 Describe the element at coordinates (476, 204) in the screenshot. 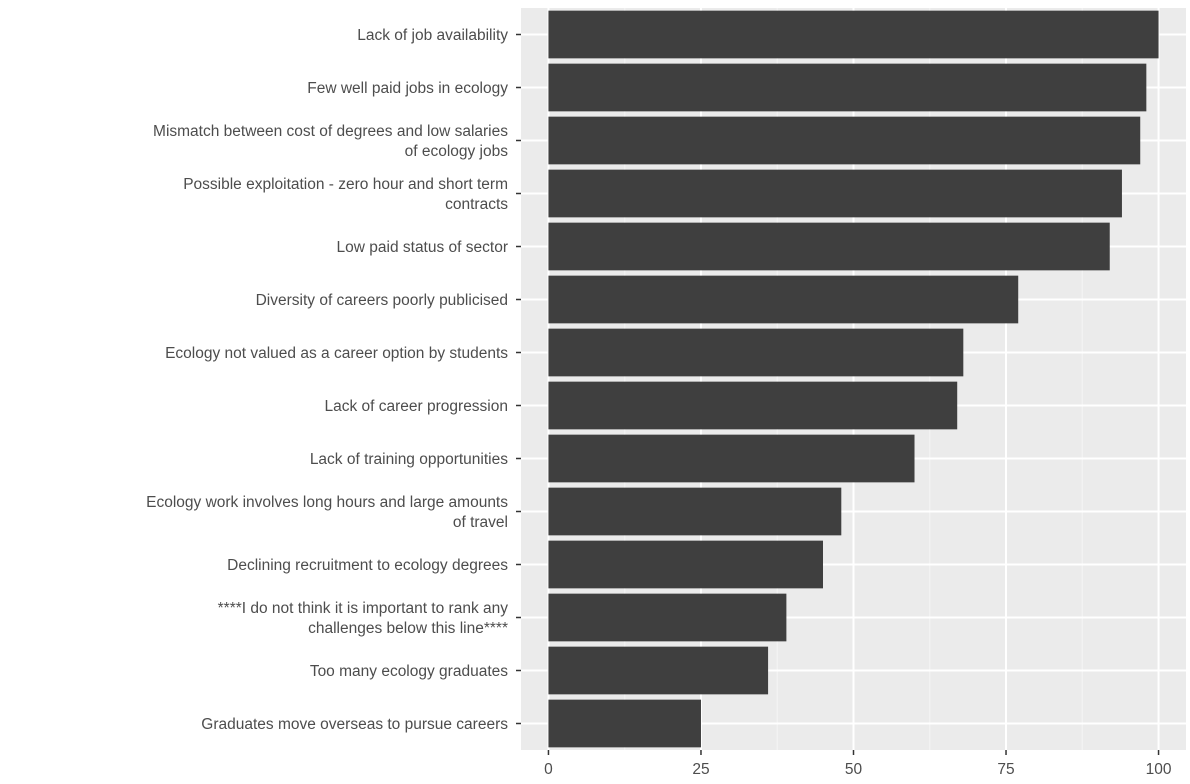

I see `y-tick-label: contracts` at that location.